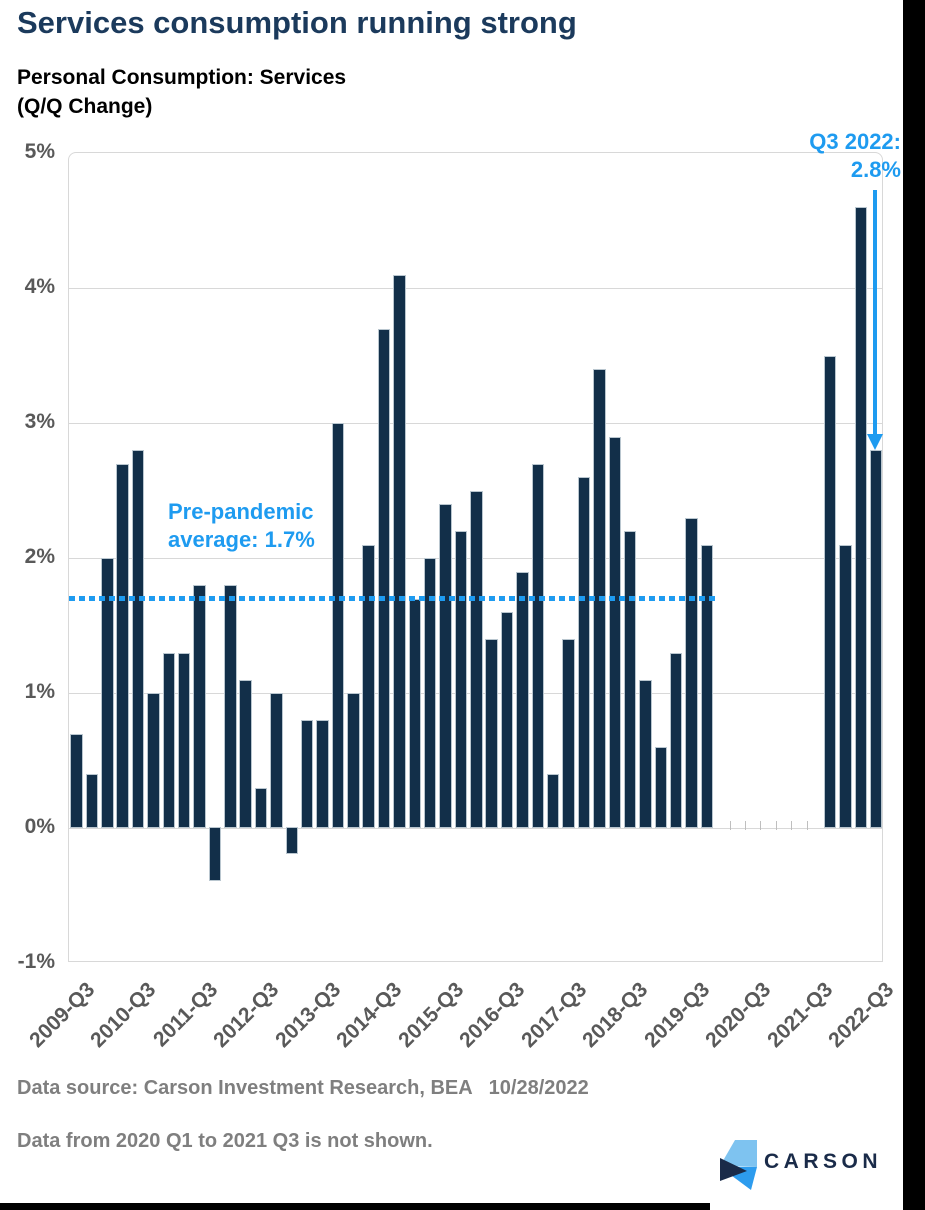 The height and width of the screenshot is (1210, 925). What do you see at coordinates (39, 151) in the screenshot?
I see `y-axis-label: 5%` at bounding box center [39, 151].